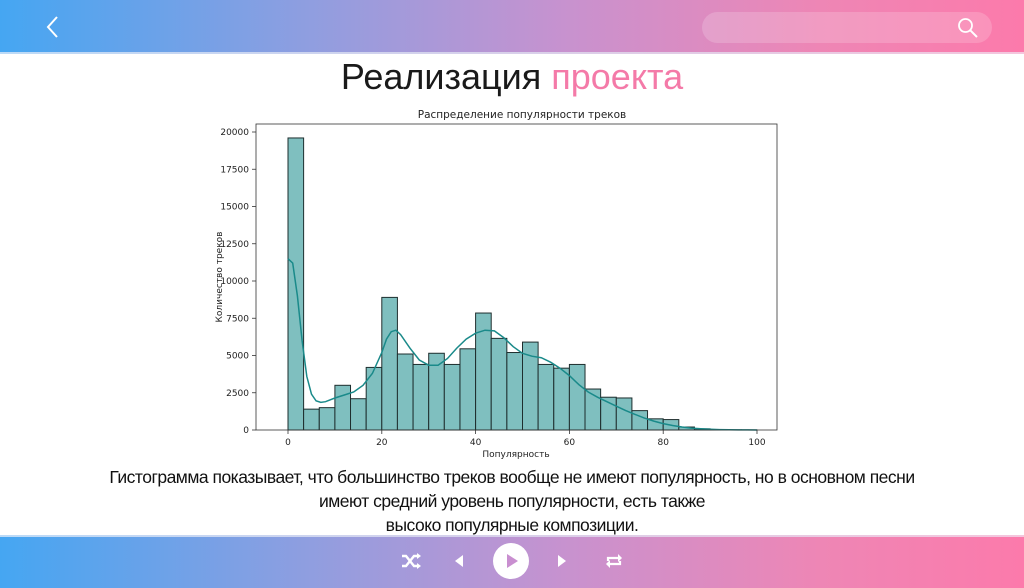 The height and width of the screenshot is (588, 1024). I want to click on x-tick-label: 0, so click(288, 443).